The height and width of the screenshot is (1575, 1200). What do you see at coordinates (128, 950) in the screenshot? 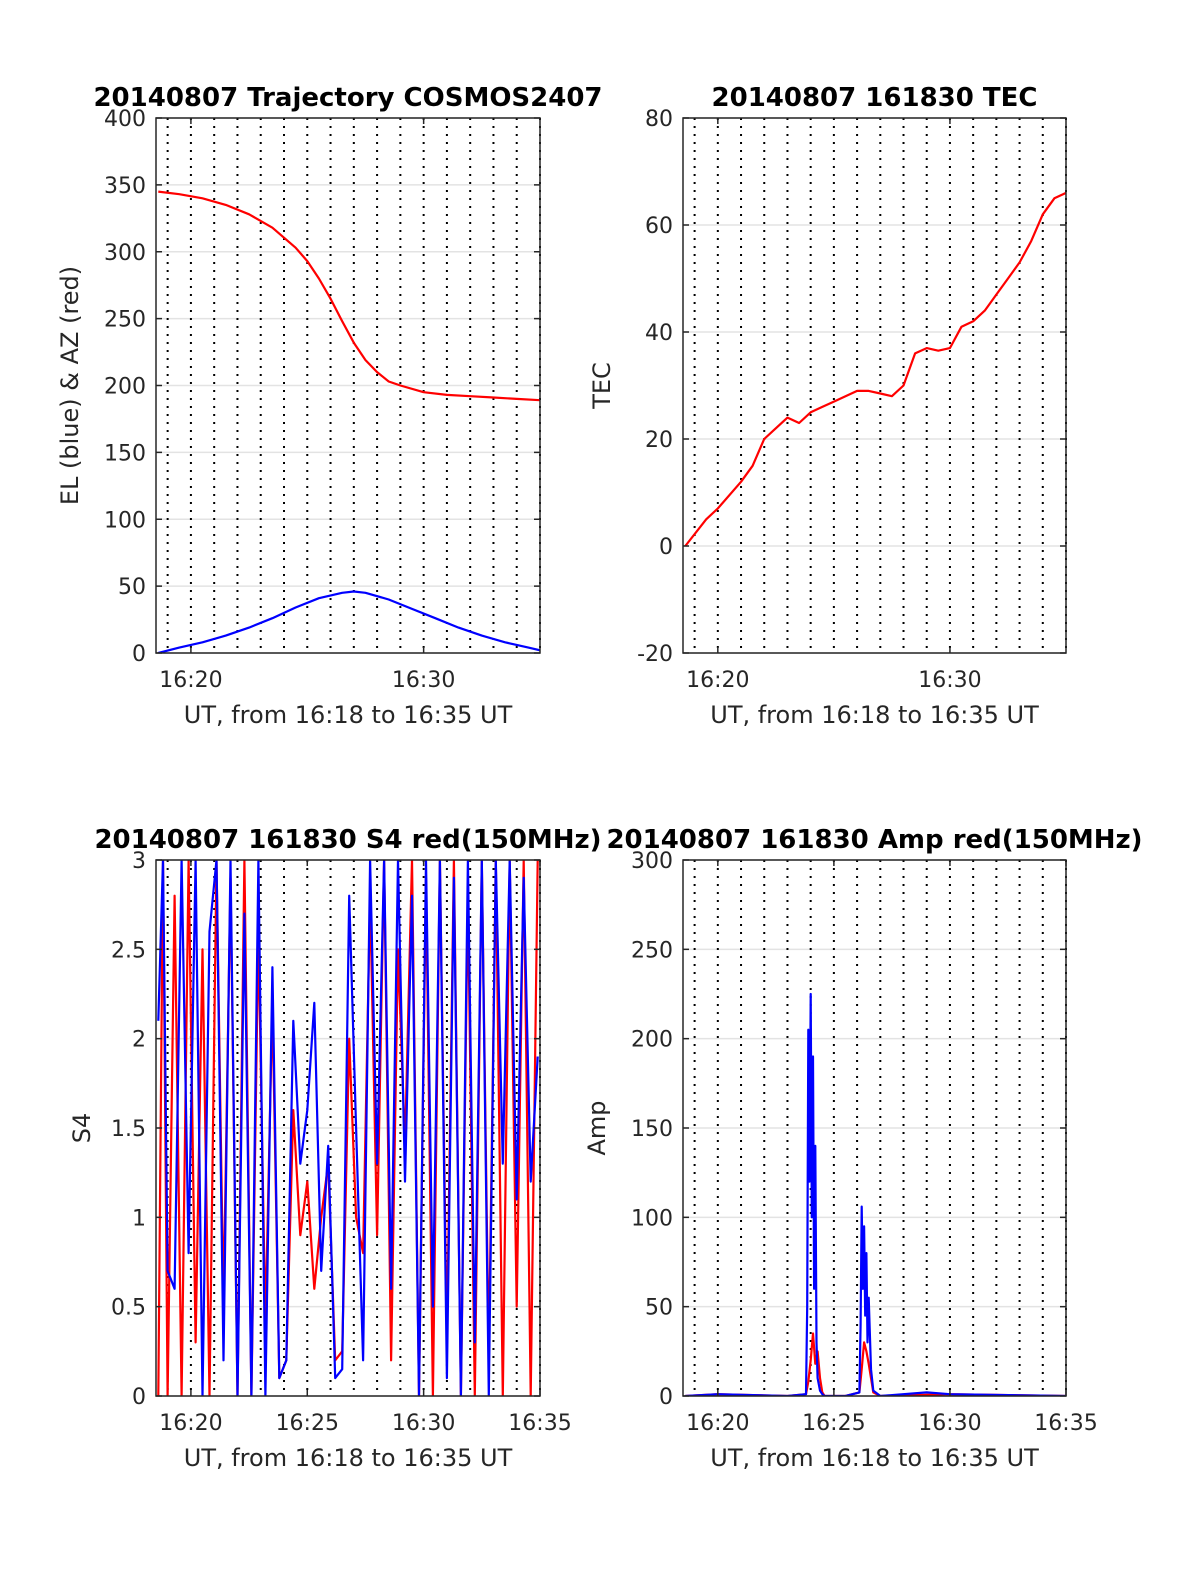
I see `y-tick-label: 2.5` at bounding box center [128, 950].